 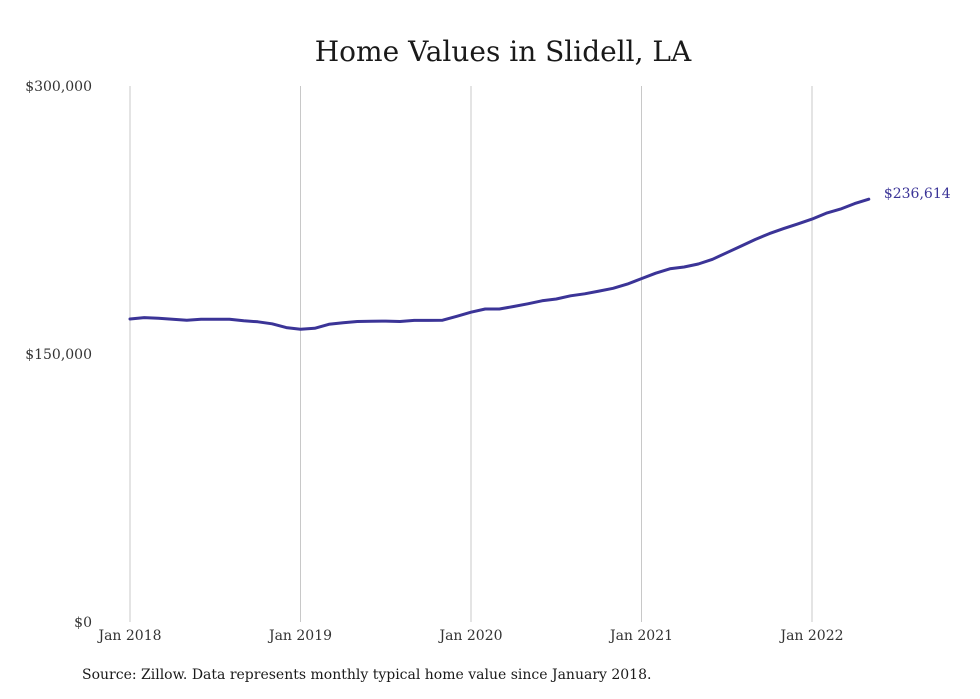 I want to click on series-line-home-value, so click(x=499, y=264).